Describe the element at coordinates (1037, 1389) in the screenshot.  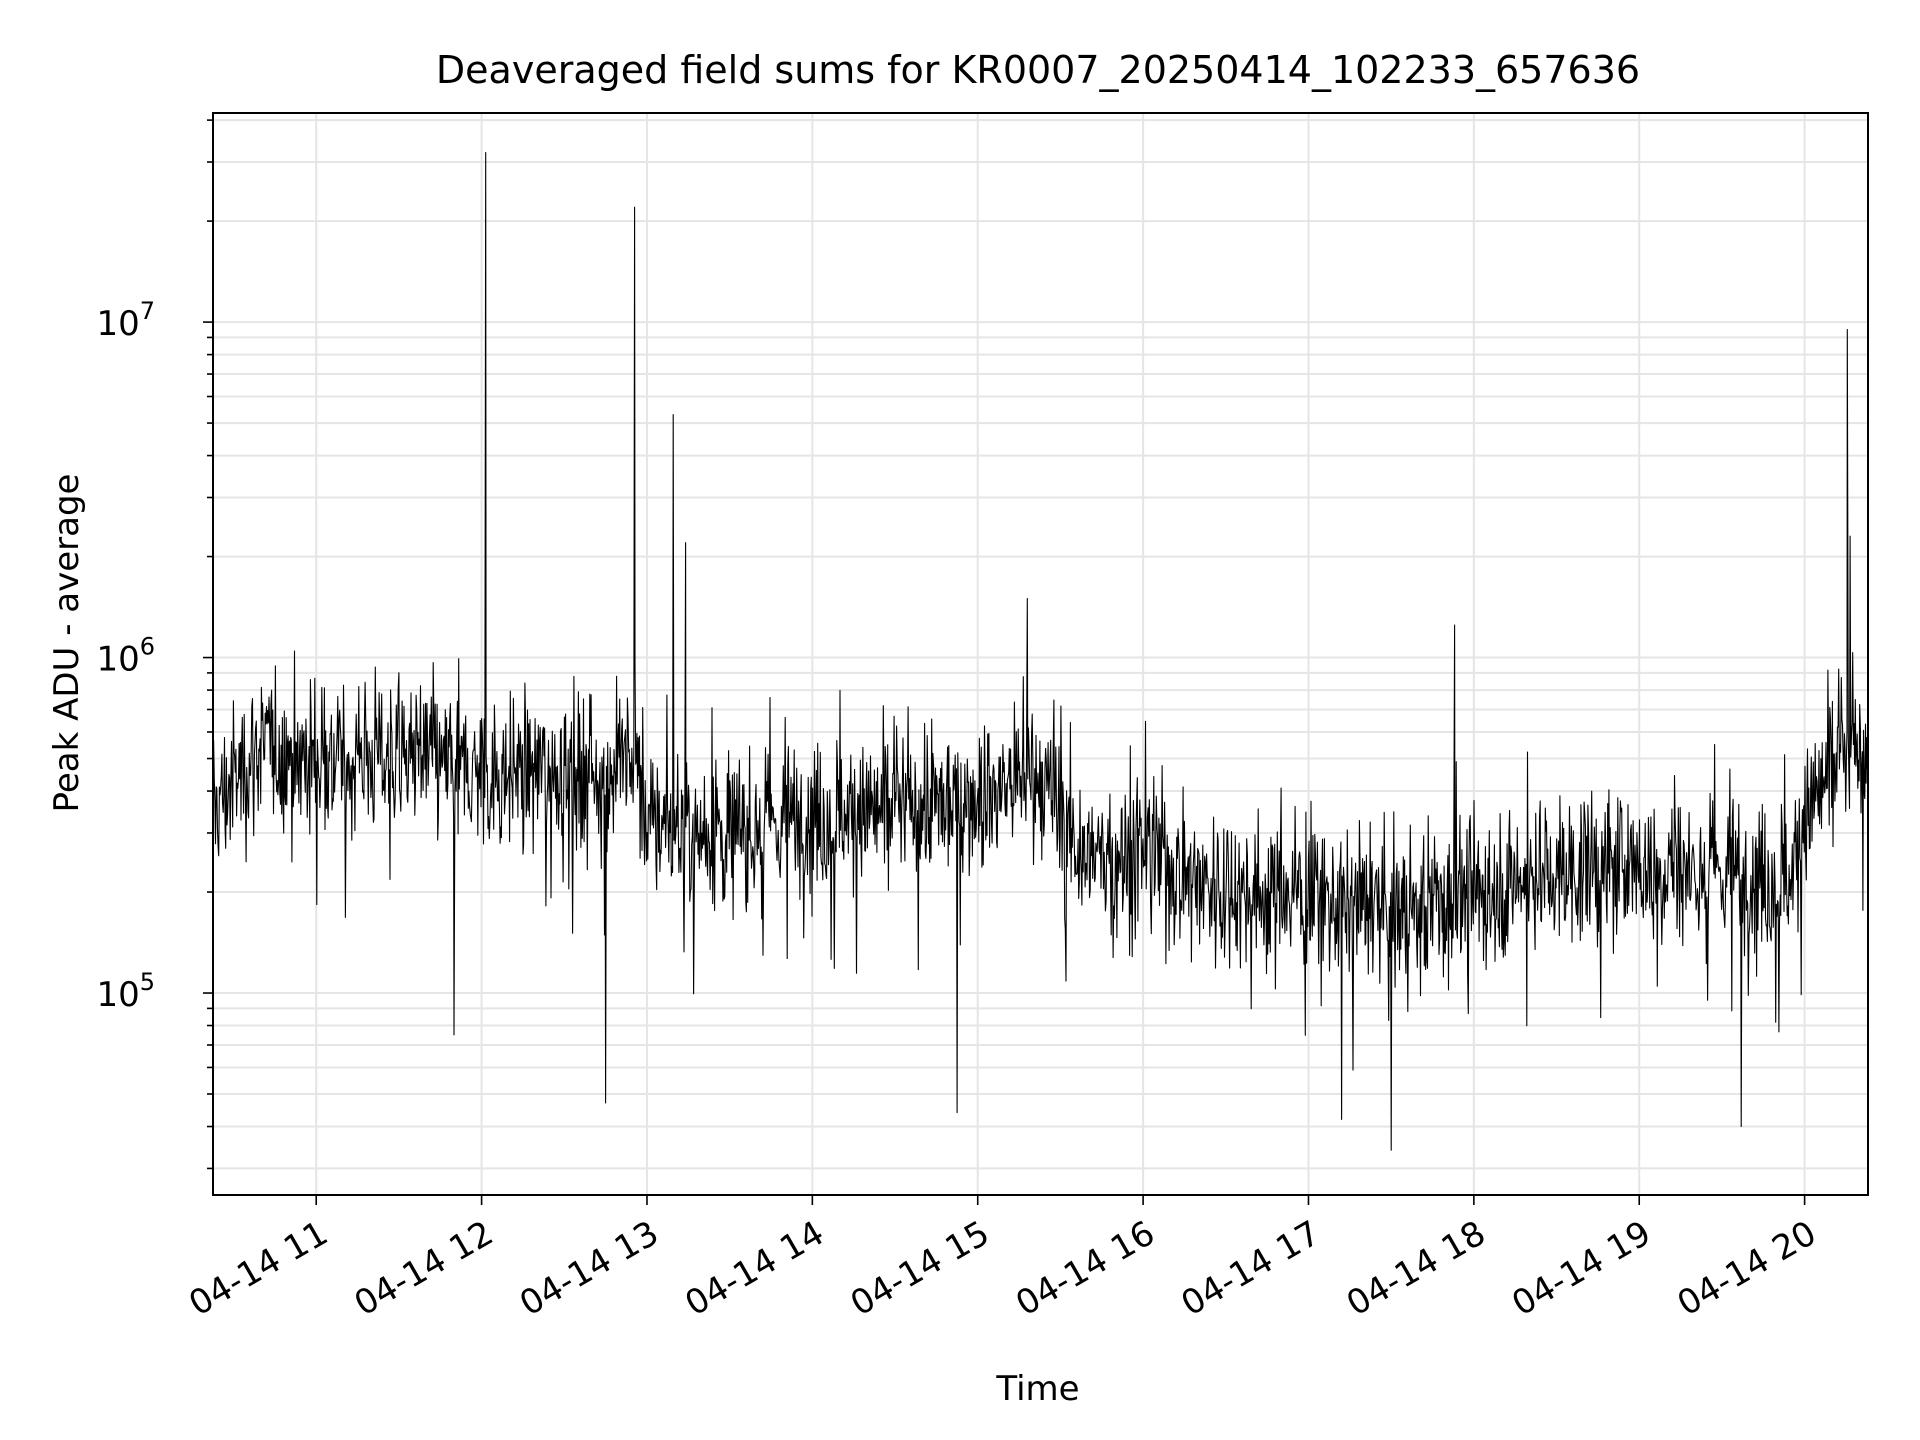
I see `x-axis-label: Time` at that location.